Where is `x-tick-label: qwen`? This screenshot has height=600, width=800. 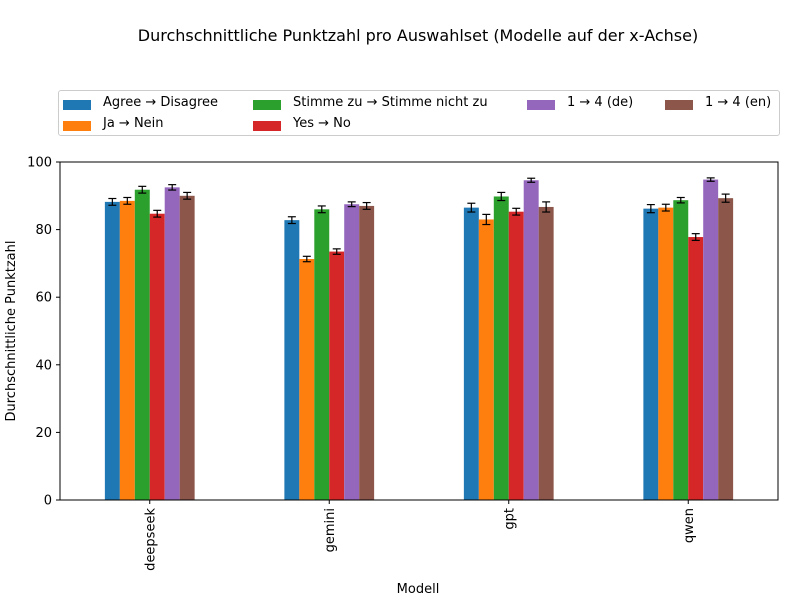
x-tick-label: qwen is located at coordinates (689, 525).